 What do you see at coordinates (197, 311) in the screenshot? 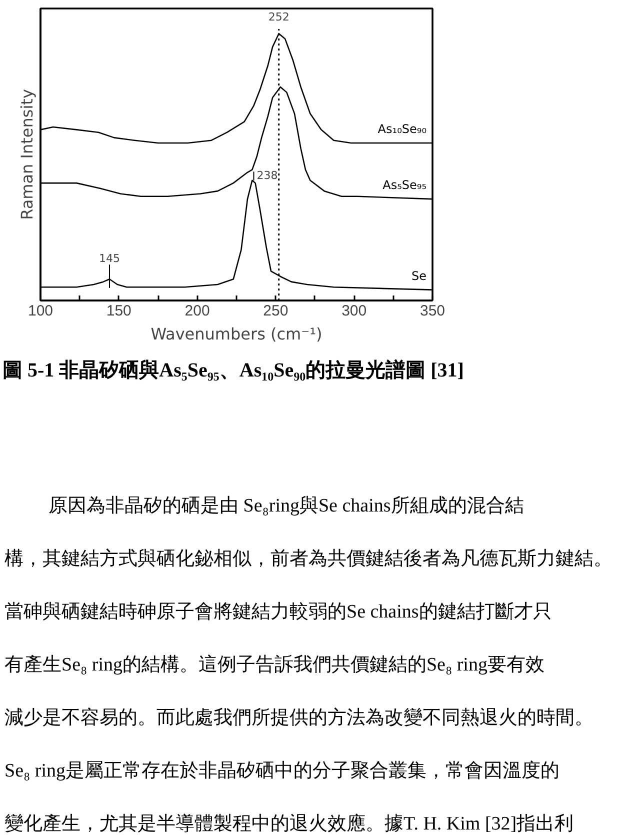
I see `x-tick-label: 200` at bounding box center [197, 311].